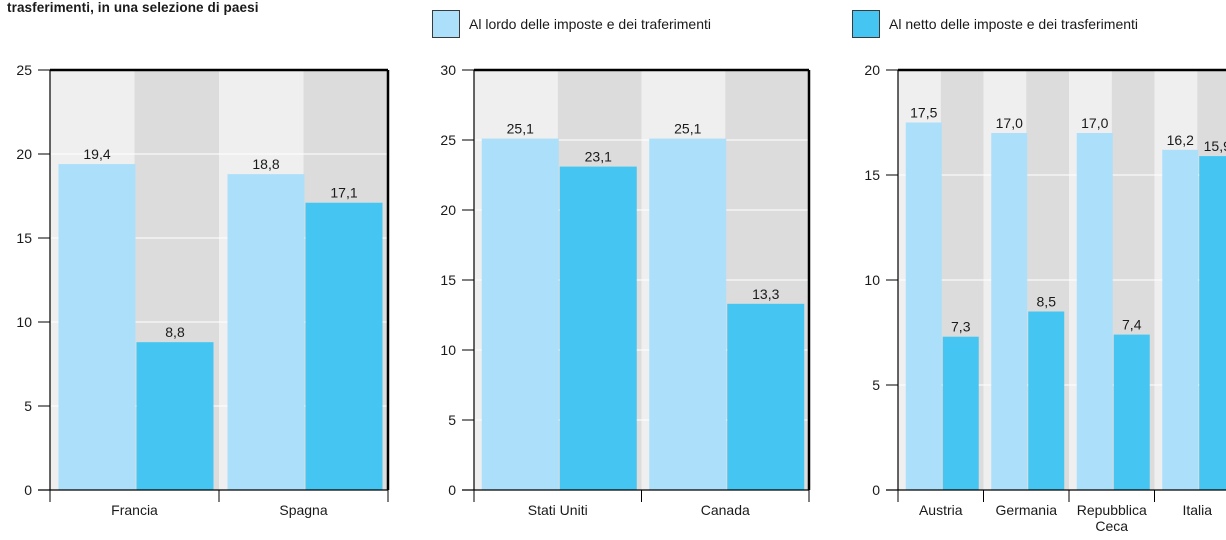  What do you see at coordinates (265, 164) in the screenshot?
I see `data-label-gross: 18,8` at bounding box center [265, 164].